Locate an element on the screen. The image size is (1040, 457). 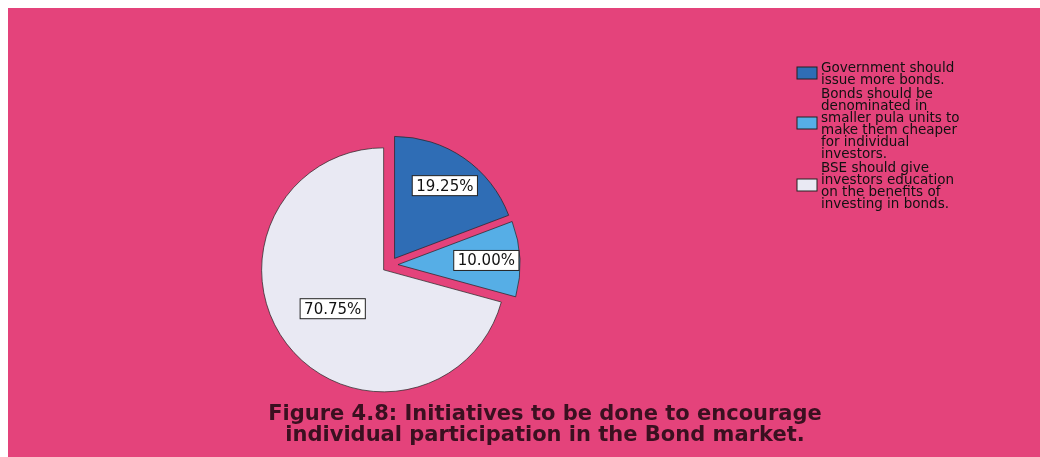
data-label: 10.00% is located at coordinates (486, 260).